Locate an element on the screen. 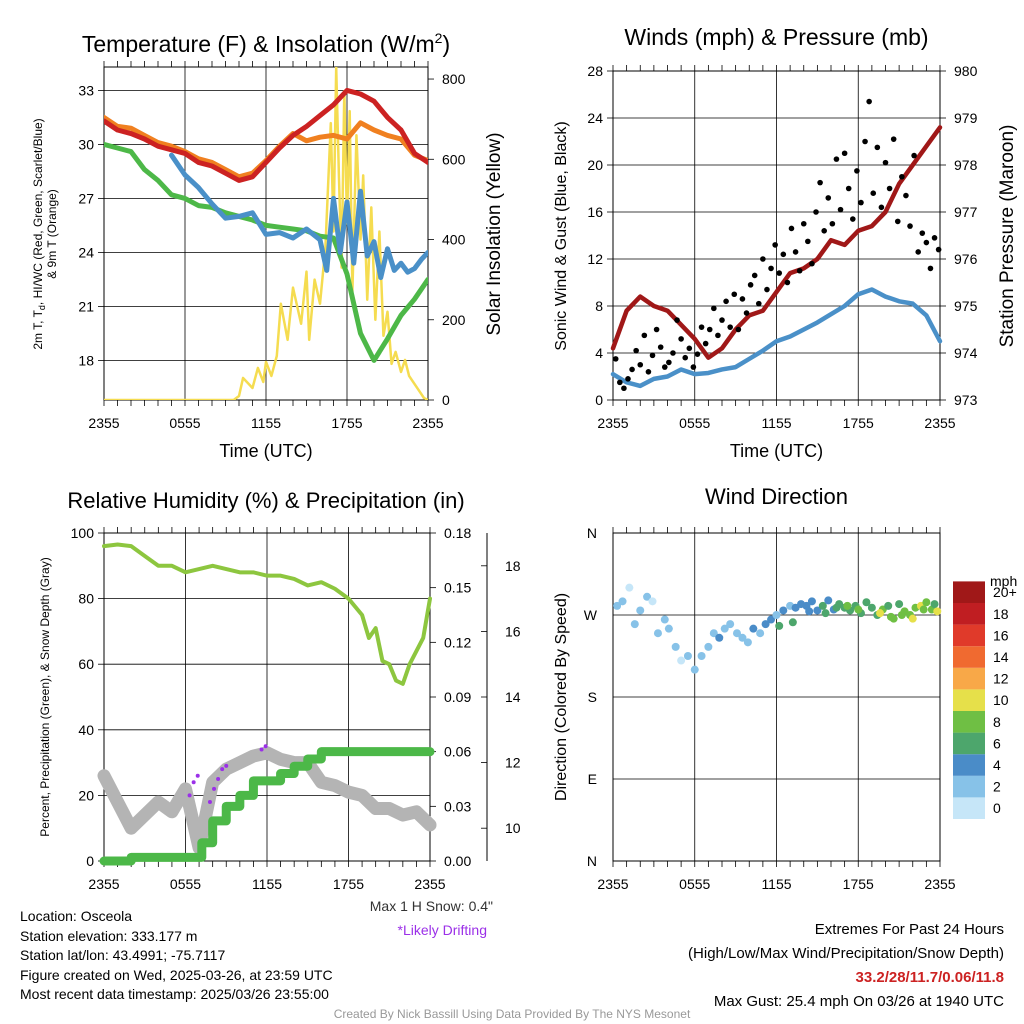 The width and height of the screenshot is (1024, 1024). wdir-y-tick-label: E is located at coordinates (592, 779).